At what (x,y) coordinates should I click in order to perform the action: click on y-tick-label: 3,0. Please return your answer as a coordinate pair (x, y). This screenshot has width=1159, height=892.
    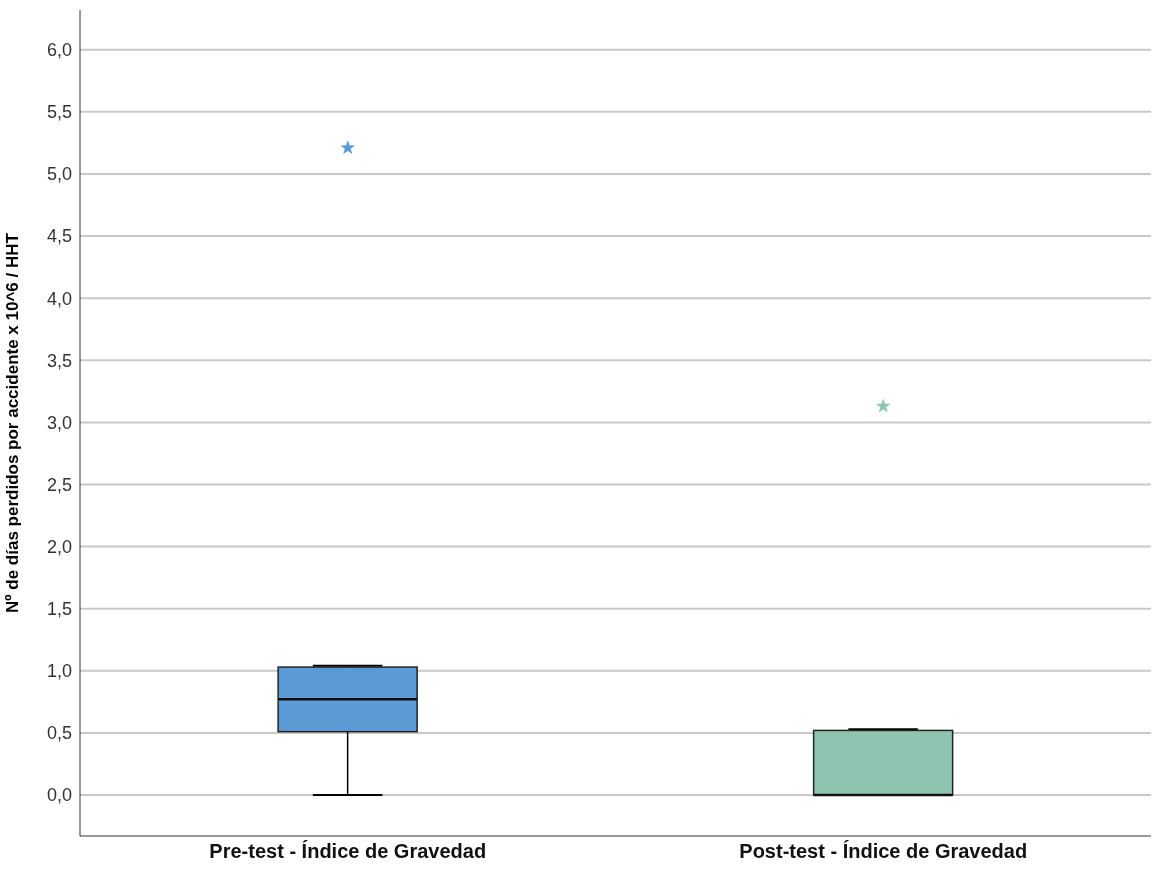
    Looking at the image, I should click on (59, 422).